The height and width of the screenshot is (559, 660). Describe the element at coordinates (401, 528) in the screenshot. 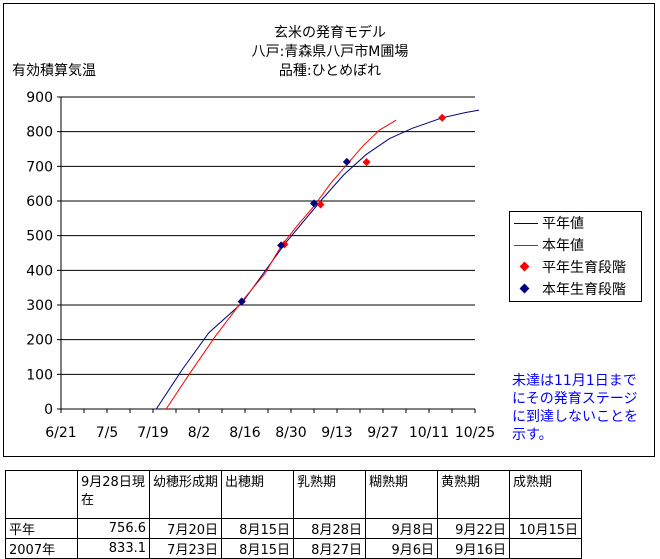

I see `table-cell: 9月8日` at that location.